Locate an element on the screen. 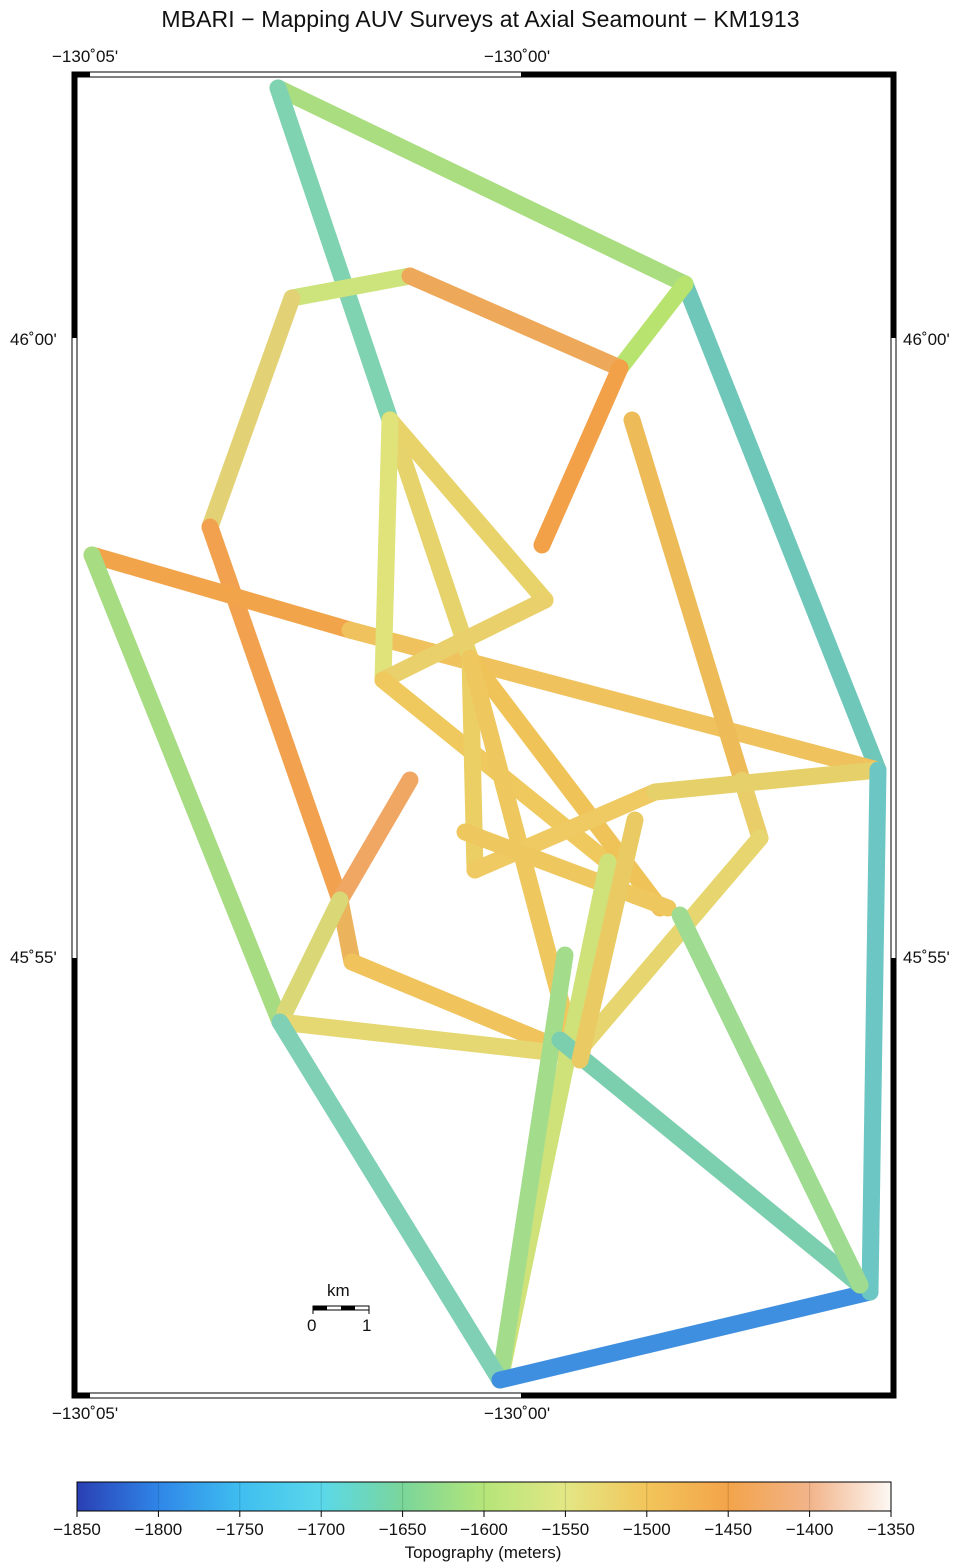 The height and width of the screenshot is (1566, 961). colorbar-tick-label: −1550 is located at coordinates (565, 1529).